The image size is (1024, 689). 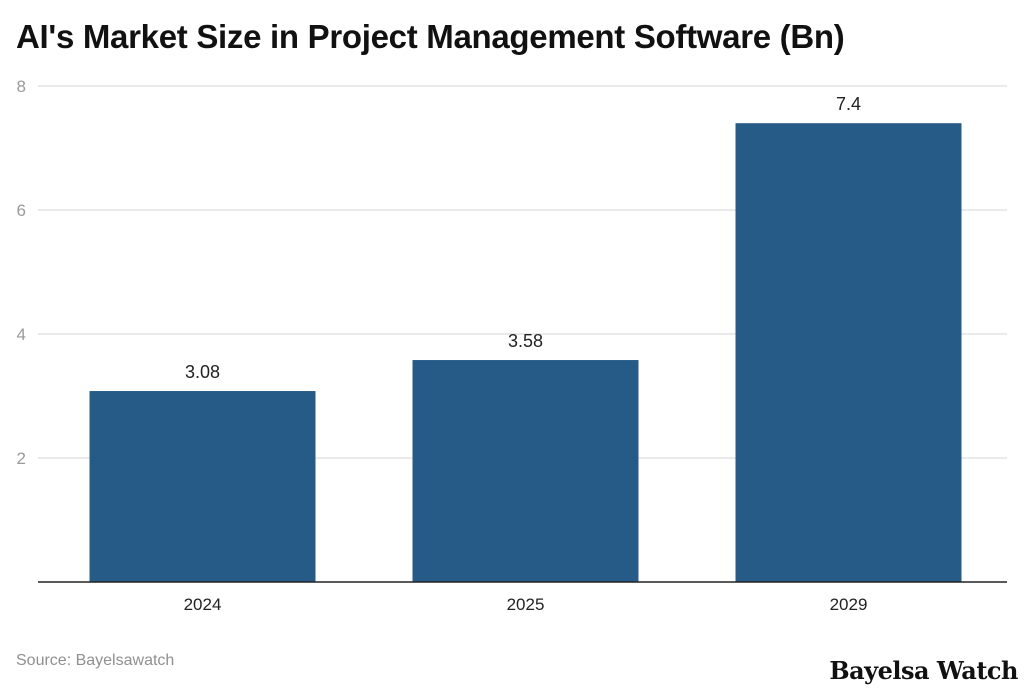 I want to click on data-label: 3.08, so click(x=202, y=372).